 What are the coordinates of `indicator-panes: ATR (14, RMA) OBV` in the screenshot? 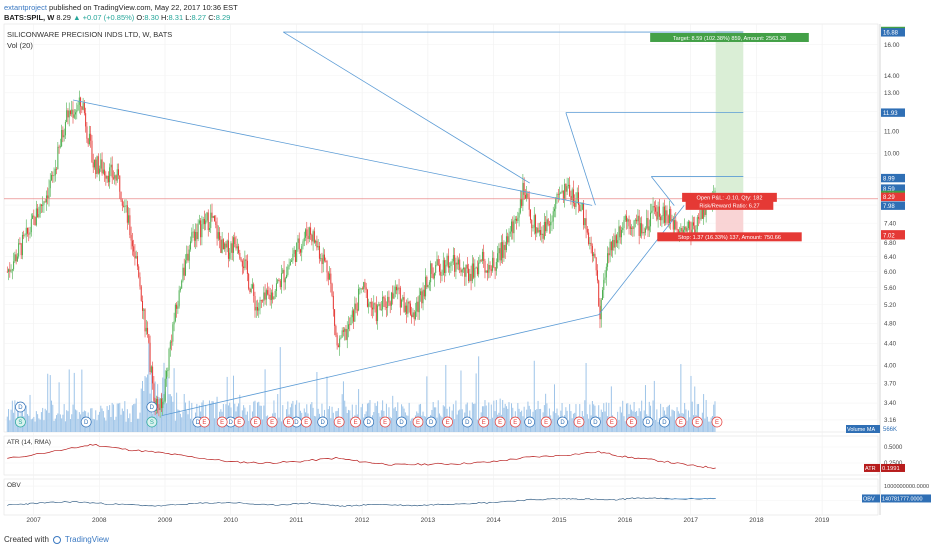 It's located at (361, 473).